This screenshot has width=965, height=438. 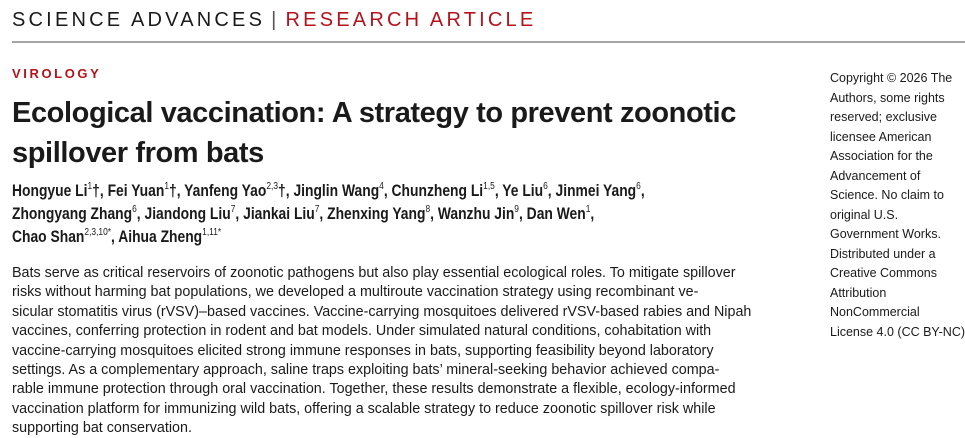 I want to click on author-name: Zhongyang Zhang, so click(x=72, y=214).